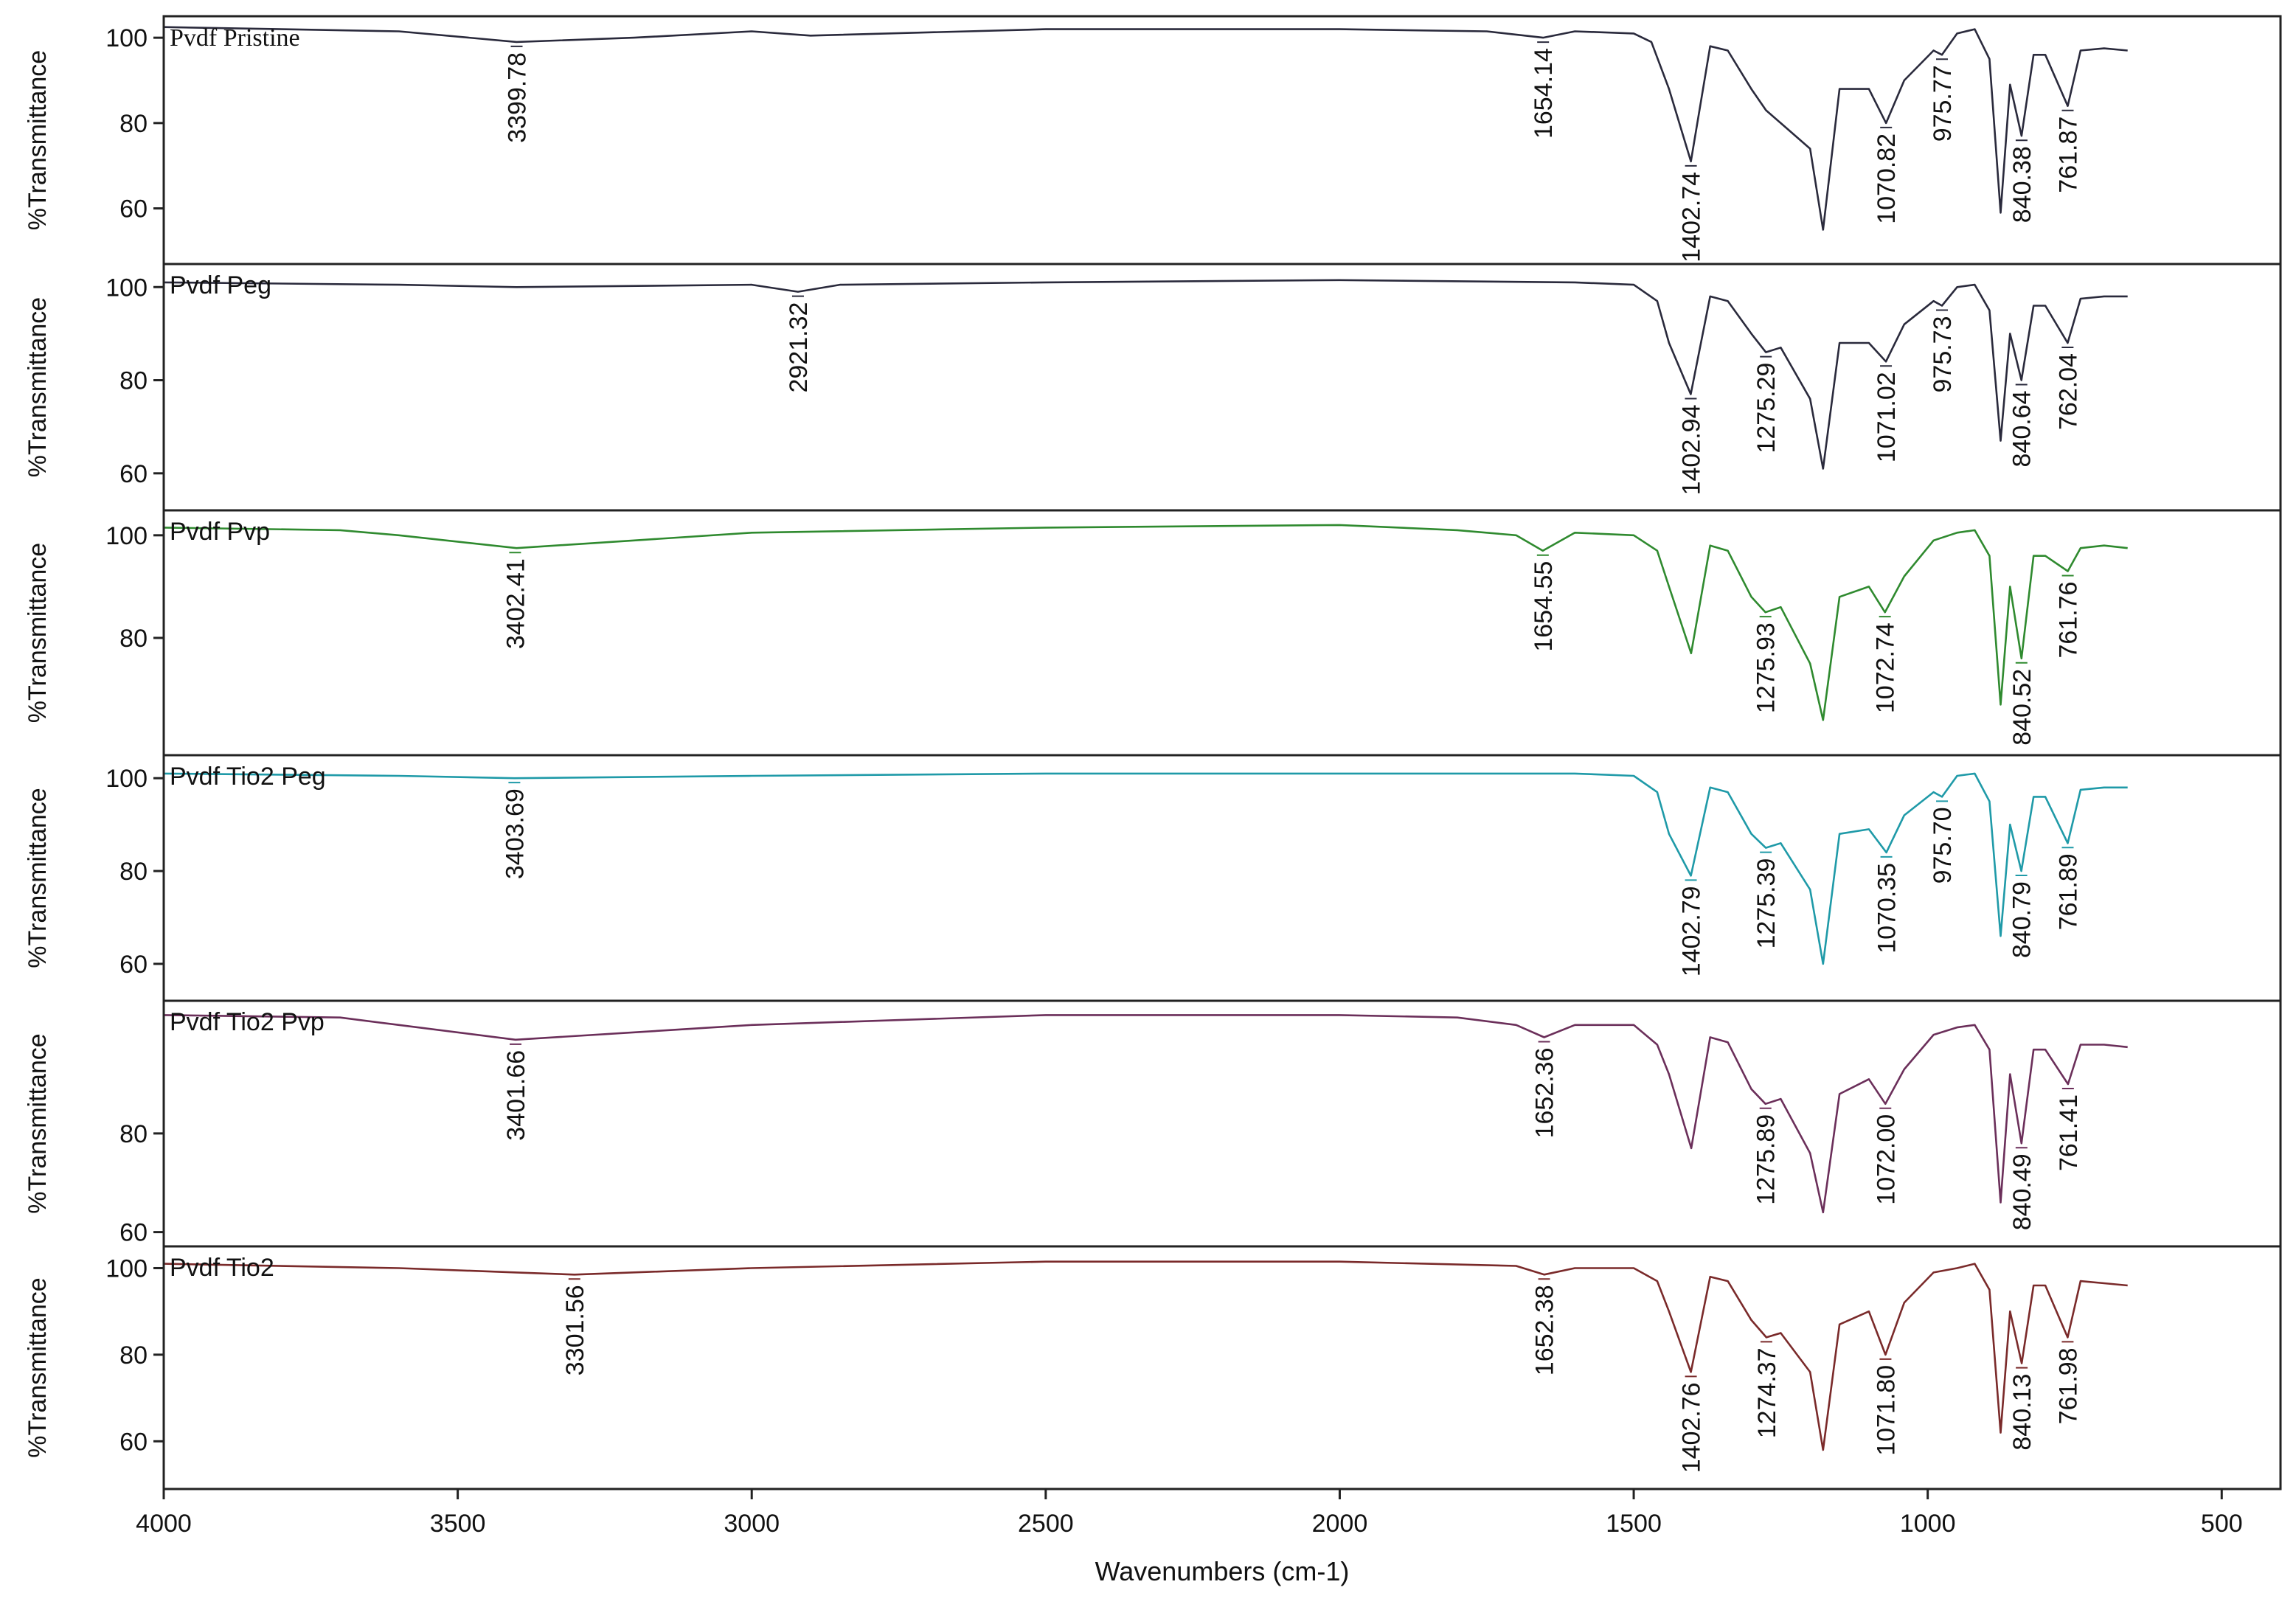 This screenshot has height=1607, width=2296. I want to click on peak-label: 1402.74, so click(1692, 217).